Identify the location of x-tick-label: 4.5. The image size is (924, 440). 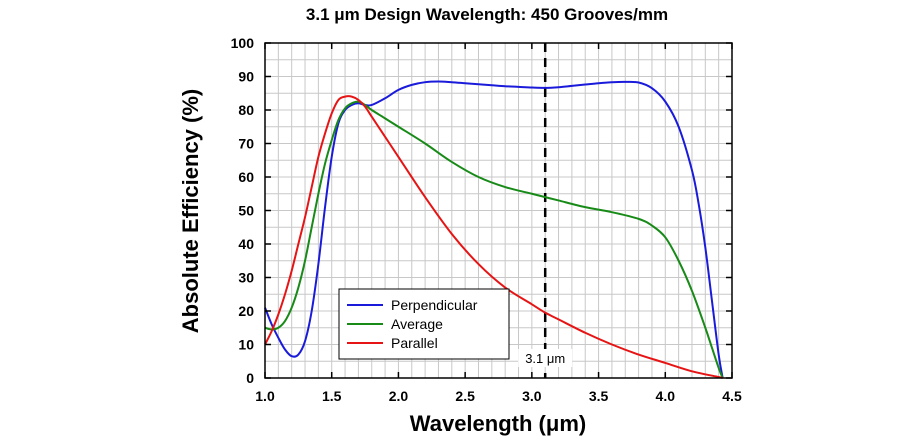
(732, 396).